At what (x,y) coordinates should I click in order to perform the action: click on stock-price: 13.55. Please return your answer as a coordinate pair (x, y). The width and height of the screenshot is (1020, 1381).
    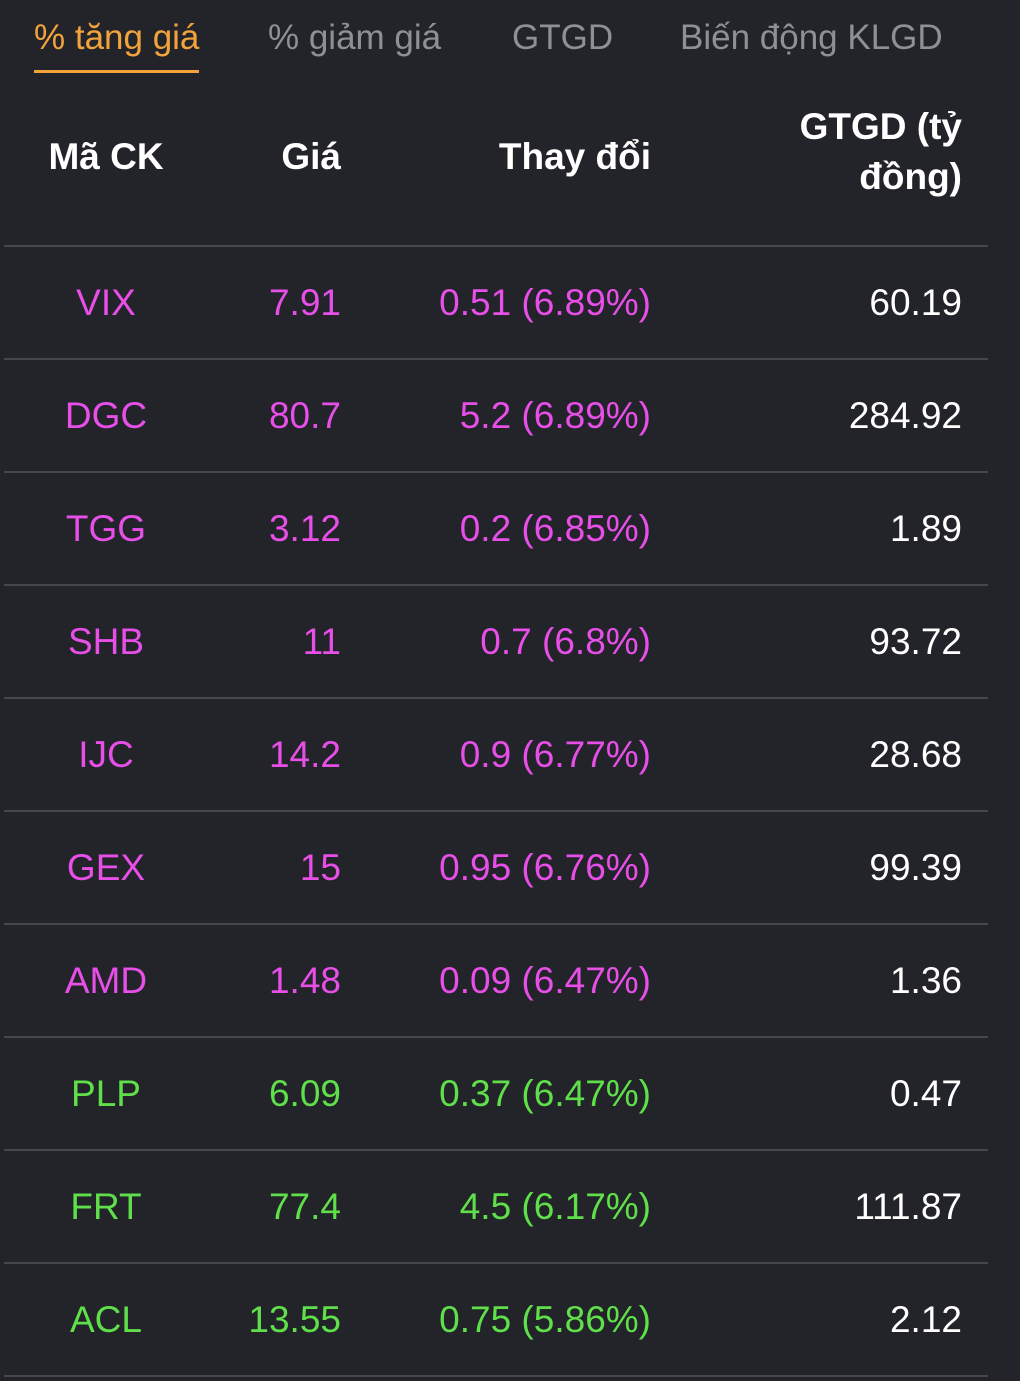
    Looking at the image, I should click on (294, 1319).